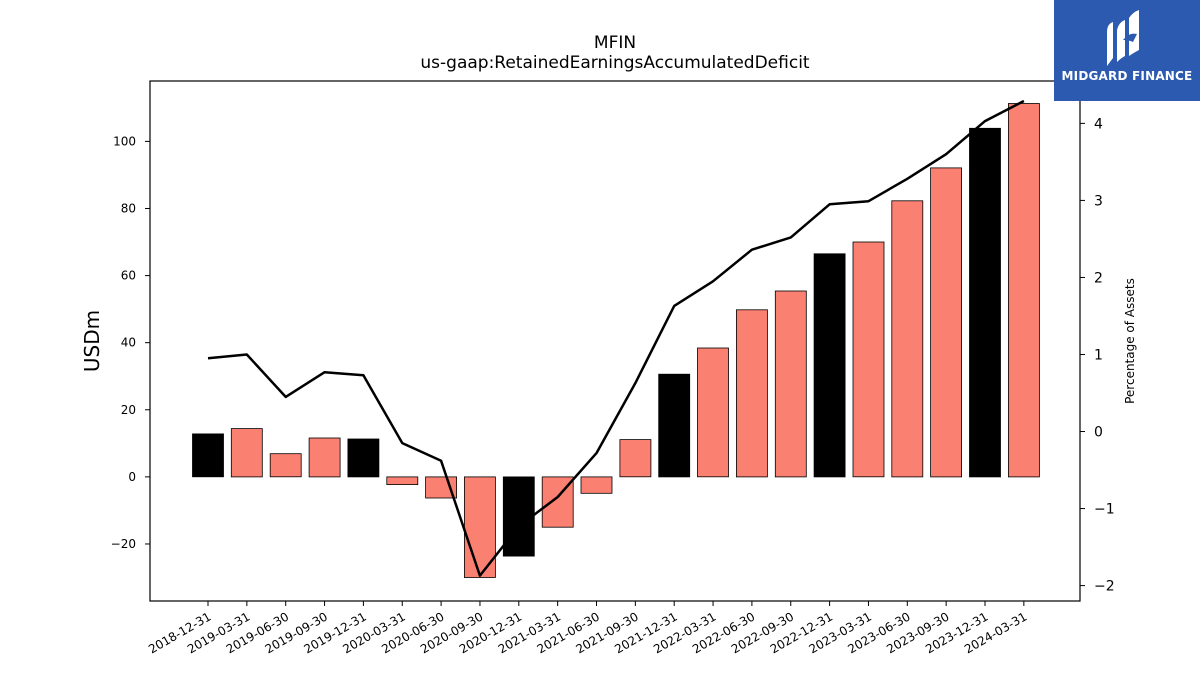 Image resolution: width=1200 pixels, height=675 pixels. What do you see at coordinates (128, 276) in the screenshot?
I see `y-tick-label: 60` at bounding box center [128, 276].